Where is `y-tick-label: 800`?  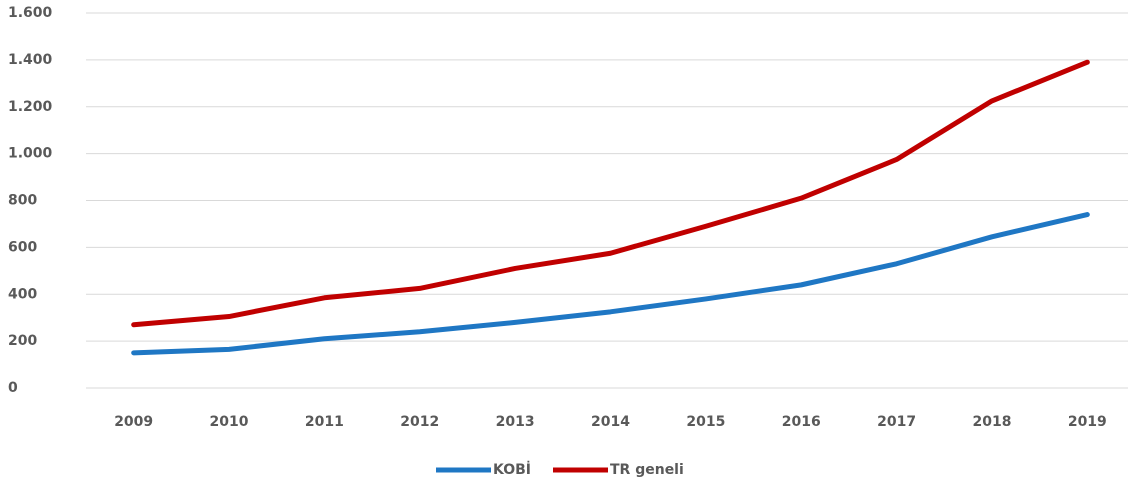
y-tick-label: 800 is located at coordinates (22, 201).